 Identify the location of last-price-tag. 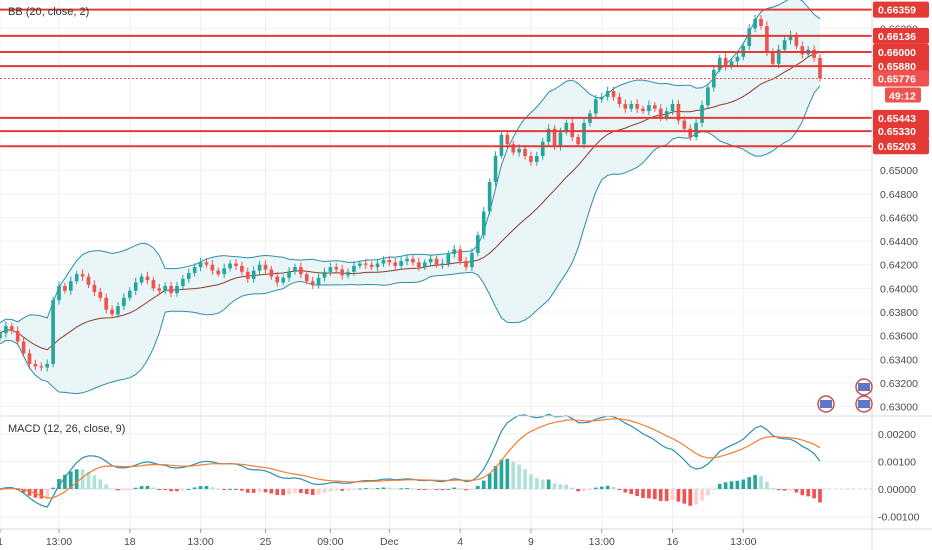
(901, 78).